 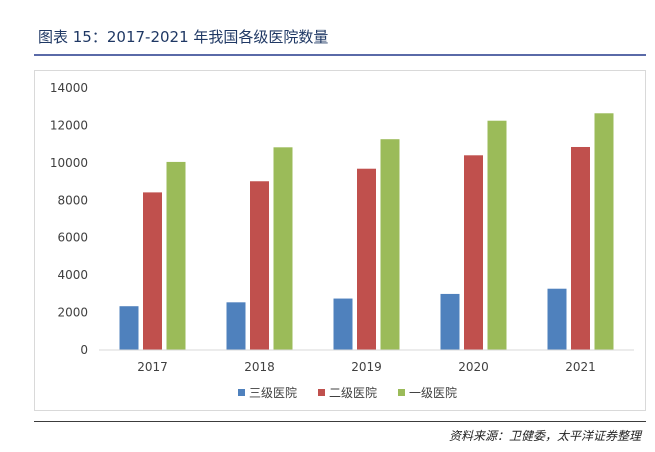 I want to click on source-rule, so click(x=340, y=421).